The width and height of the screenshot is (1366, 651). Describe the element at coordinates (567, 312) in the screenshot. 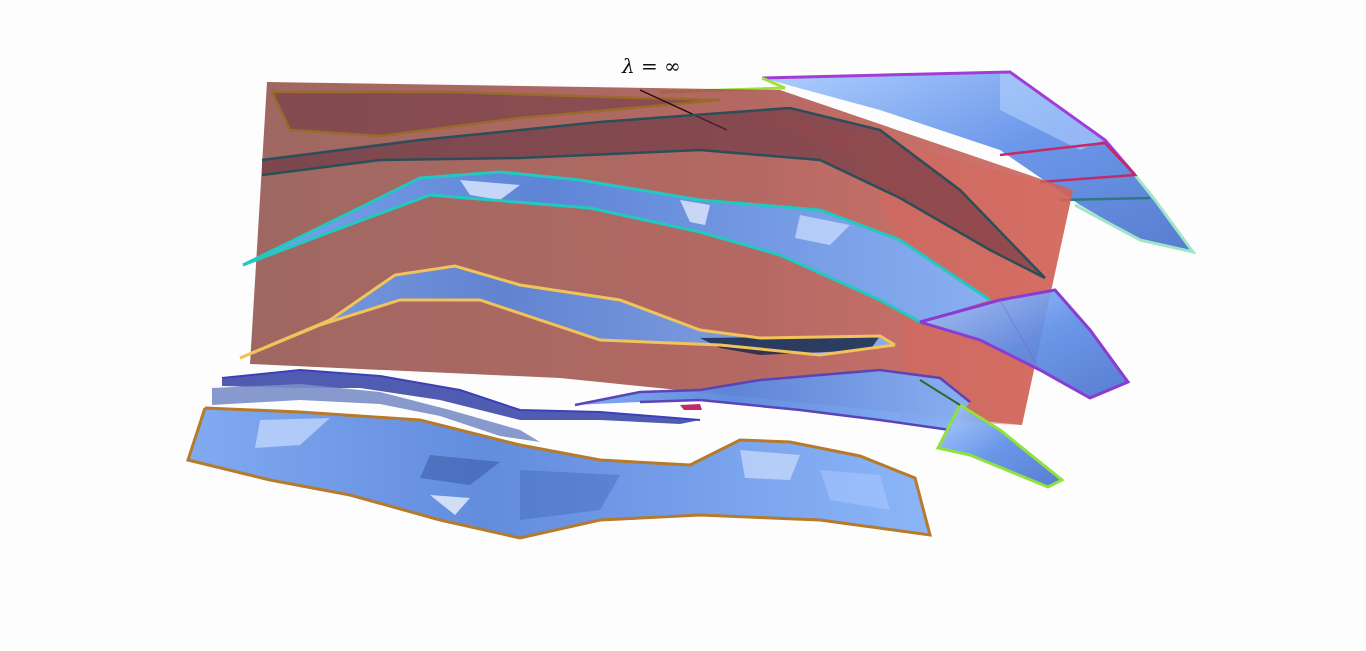

I see `yellow-band` at that location.